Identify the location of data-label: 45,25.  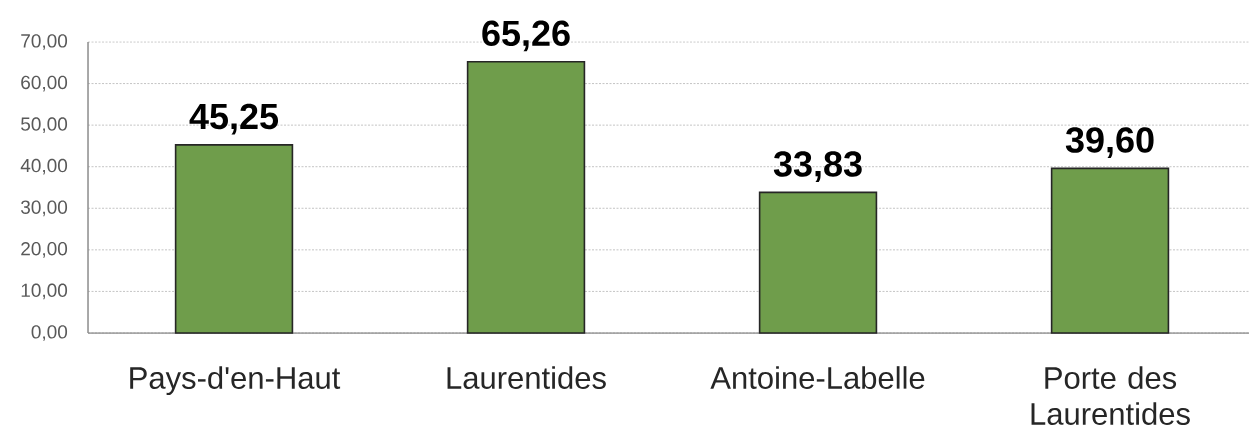
(234, 119).